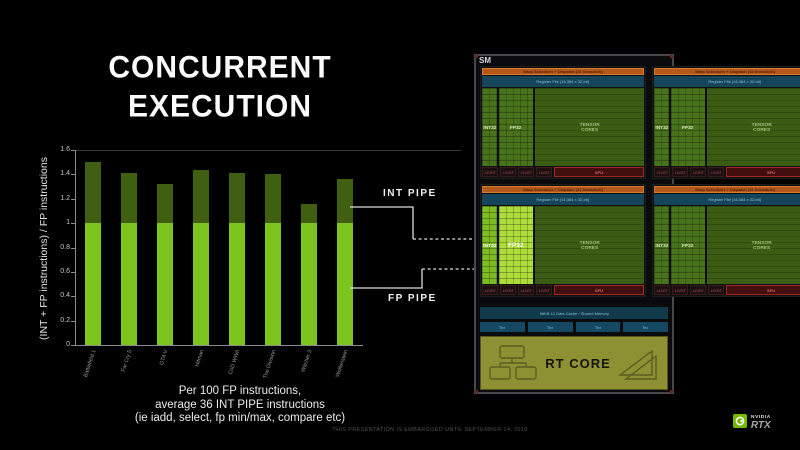 The width and height of the screenshot is (800, 450). I want to click on y-tick-label: 0, so click(68, 344).